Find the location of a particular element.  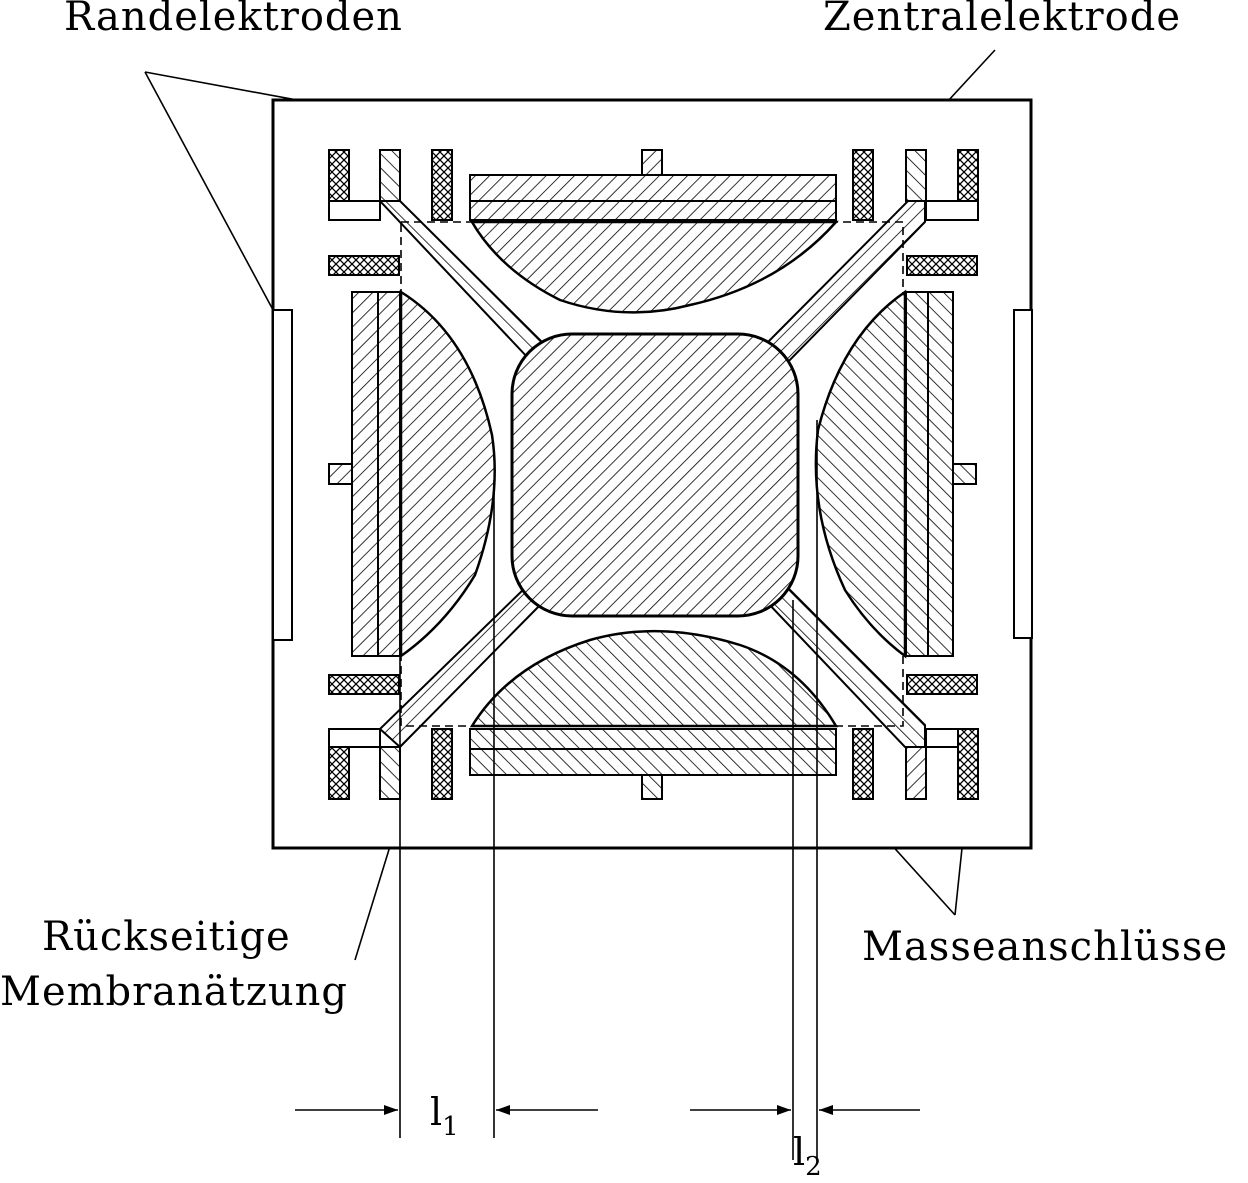

label-membranaetzung: Membranätzung is located at coordinates (174, 992).